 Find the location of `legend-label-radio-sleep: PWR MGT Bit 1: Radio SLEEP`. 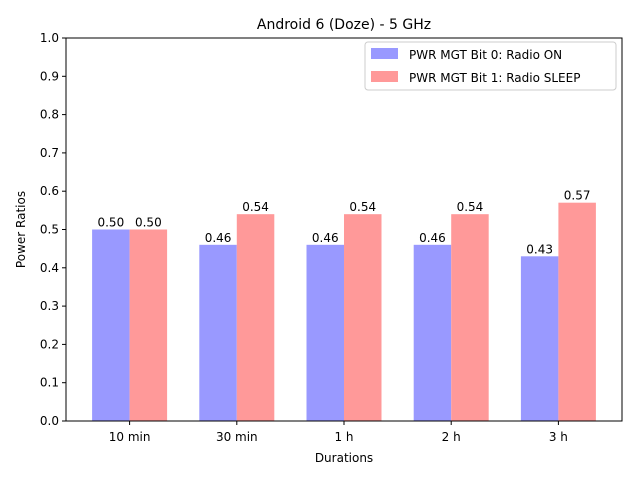

legend-label-radio-sleep: PWR MGT Bit 1: Radio SLEEP is located at coordinates (494, 78).